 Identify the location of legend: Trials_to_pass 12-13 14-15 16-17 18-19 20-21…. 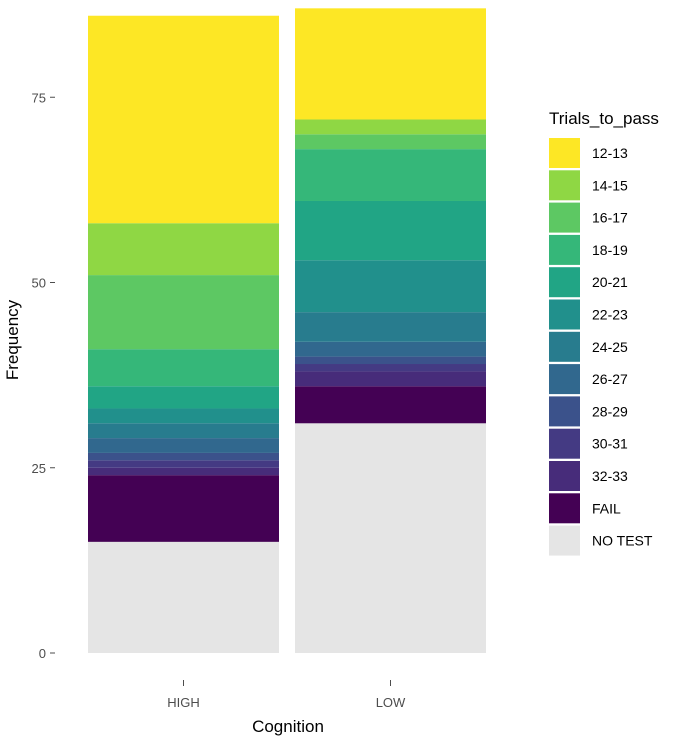
(604, 332).